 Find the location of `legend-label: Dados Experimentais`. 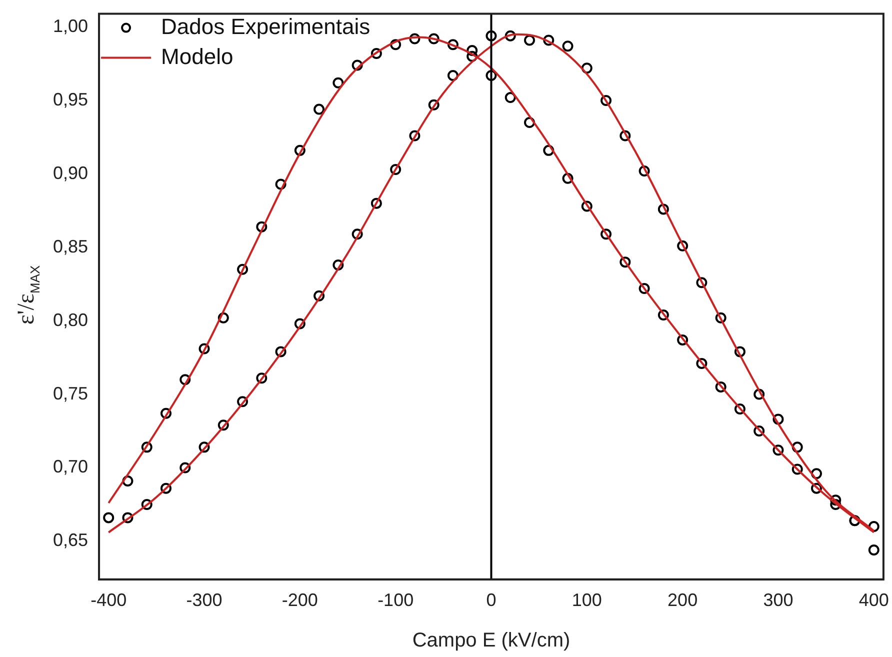

legend-label: Dados Experimentais is located at coordinates (265, 26).